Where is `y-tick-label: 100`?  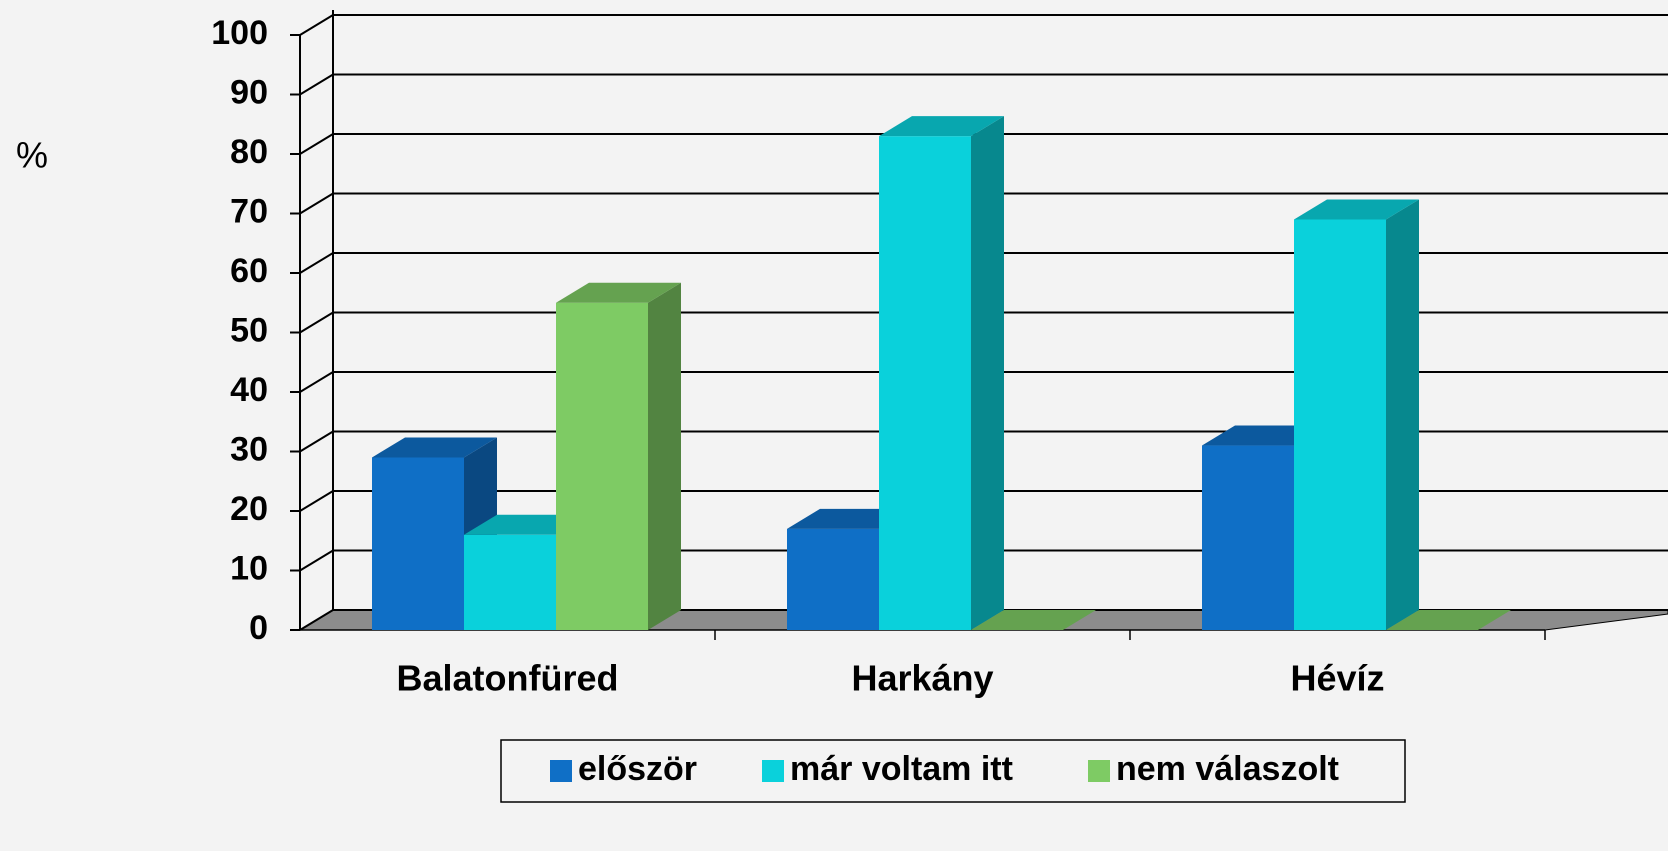 y-tick-label: 100 is located at coordinates (239, 33).